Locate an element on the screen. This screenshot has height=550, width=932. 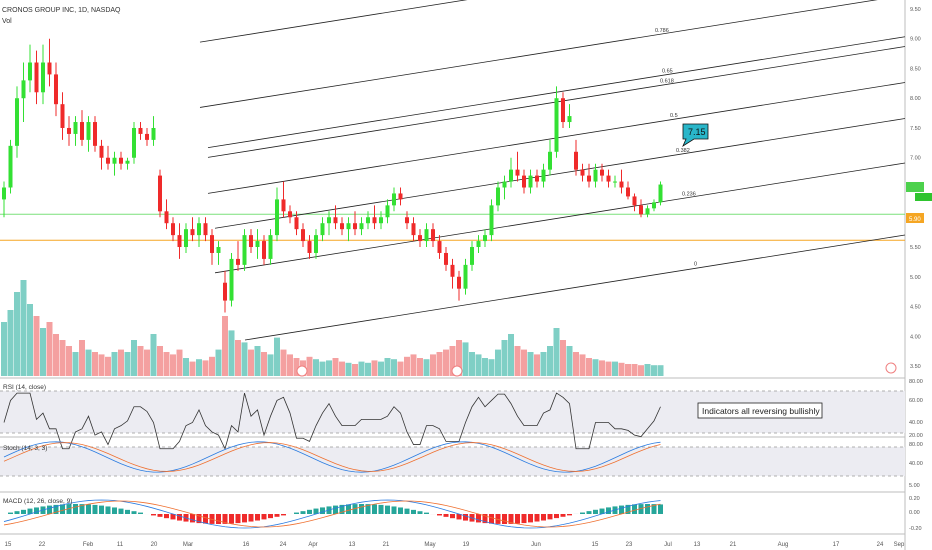
symbol-title: CRONOS GROUP INC, 1D, NASDAQ is located at coordinates (61, 10).